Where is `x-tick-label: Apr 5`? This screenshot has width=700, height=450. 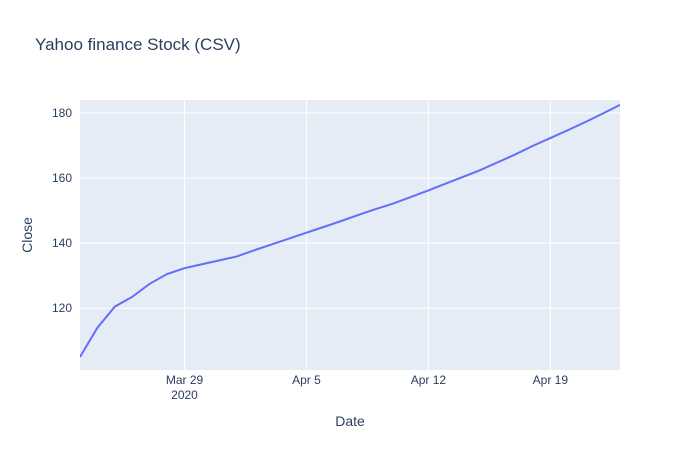 x-tick-label: Apr 5 is located at coordinates (306, 380).